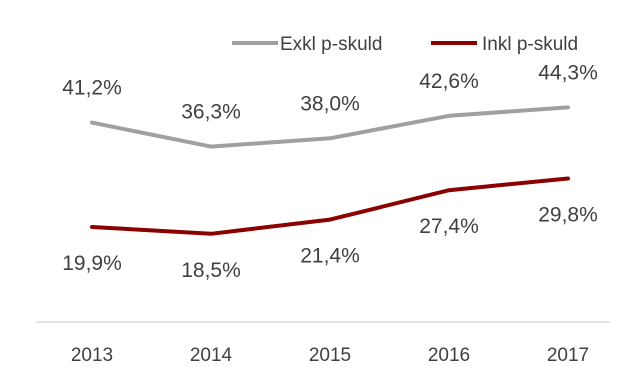 The height and width of the screenshot is (375, 623). Describe the element at coordinates (568, 355) in the screenshot. I see `x-tick-label: 2017` at that location.